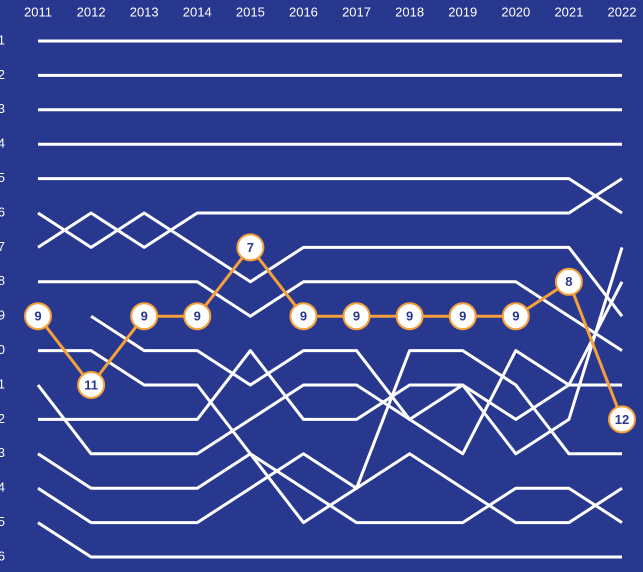  I want to click on x-tick-label: 2013, so click(144, 11).